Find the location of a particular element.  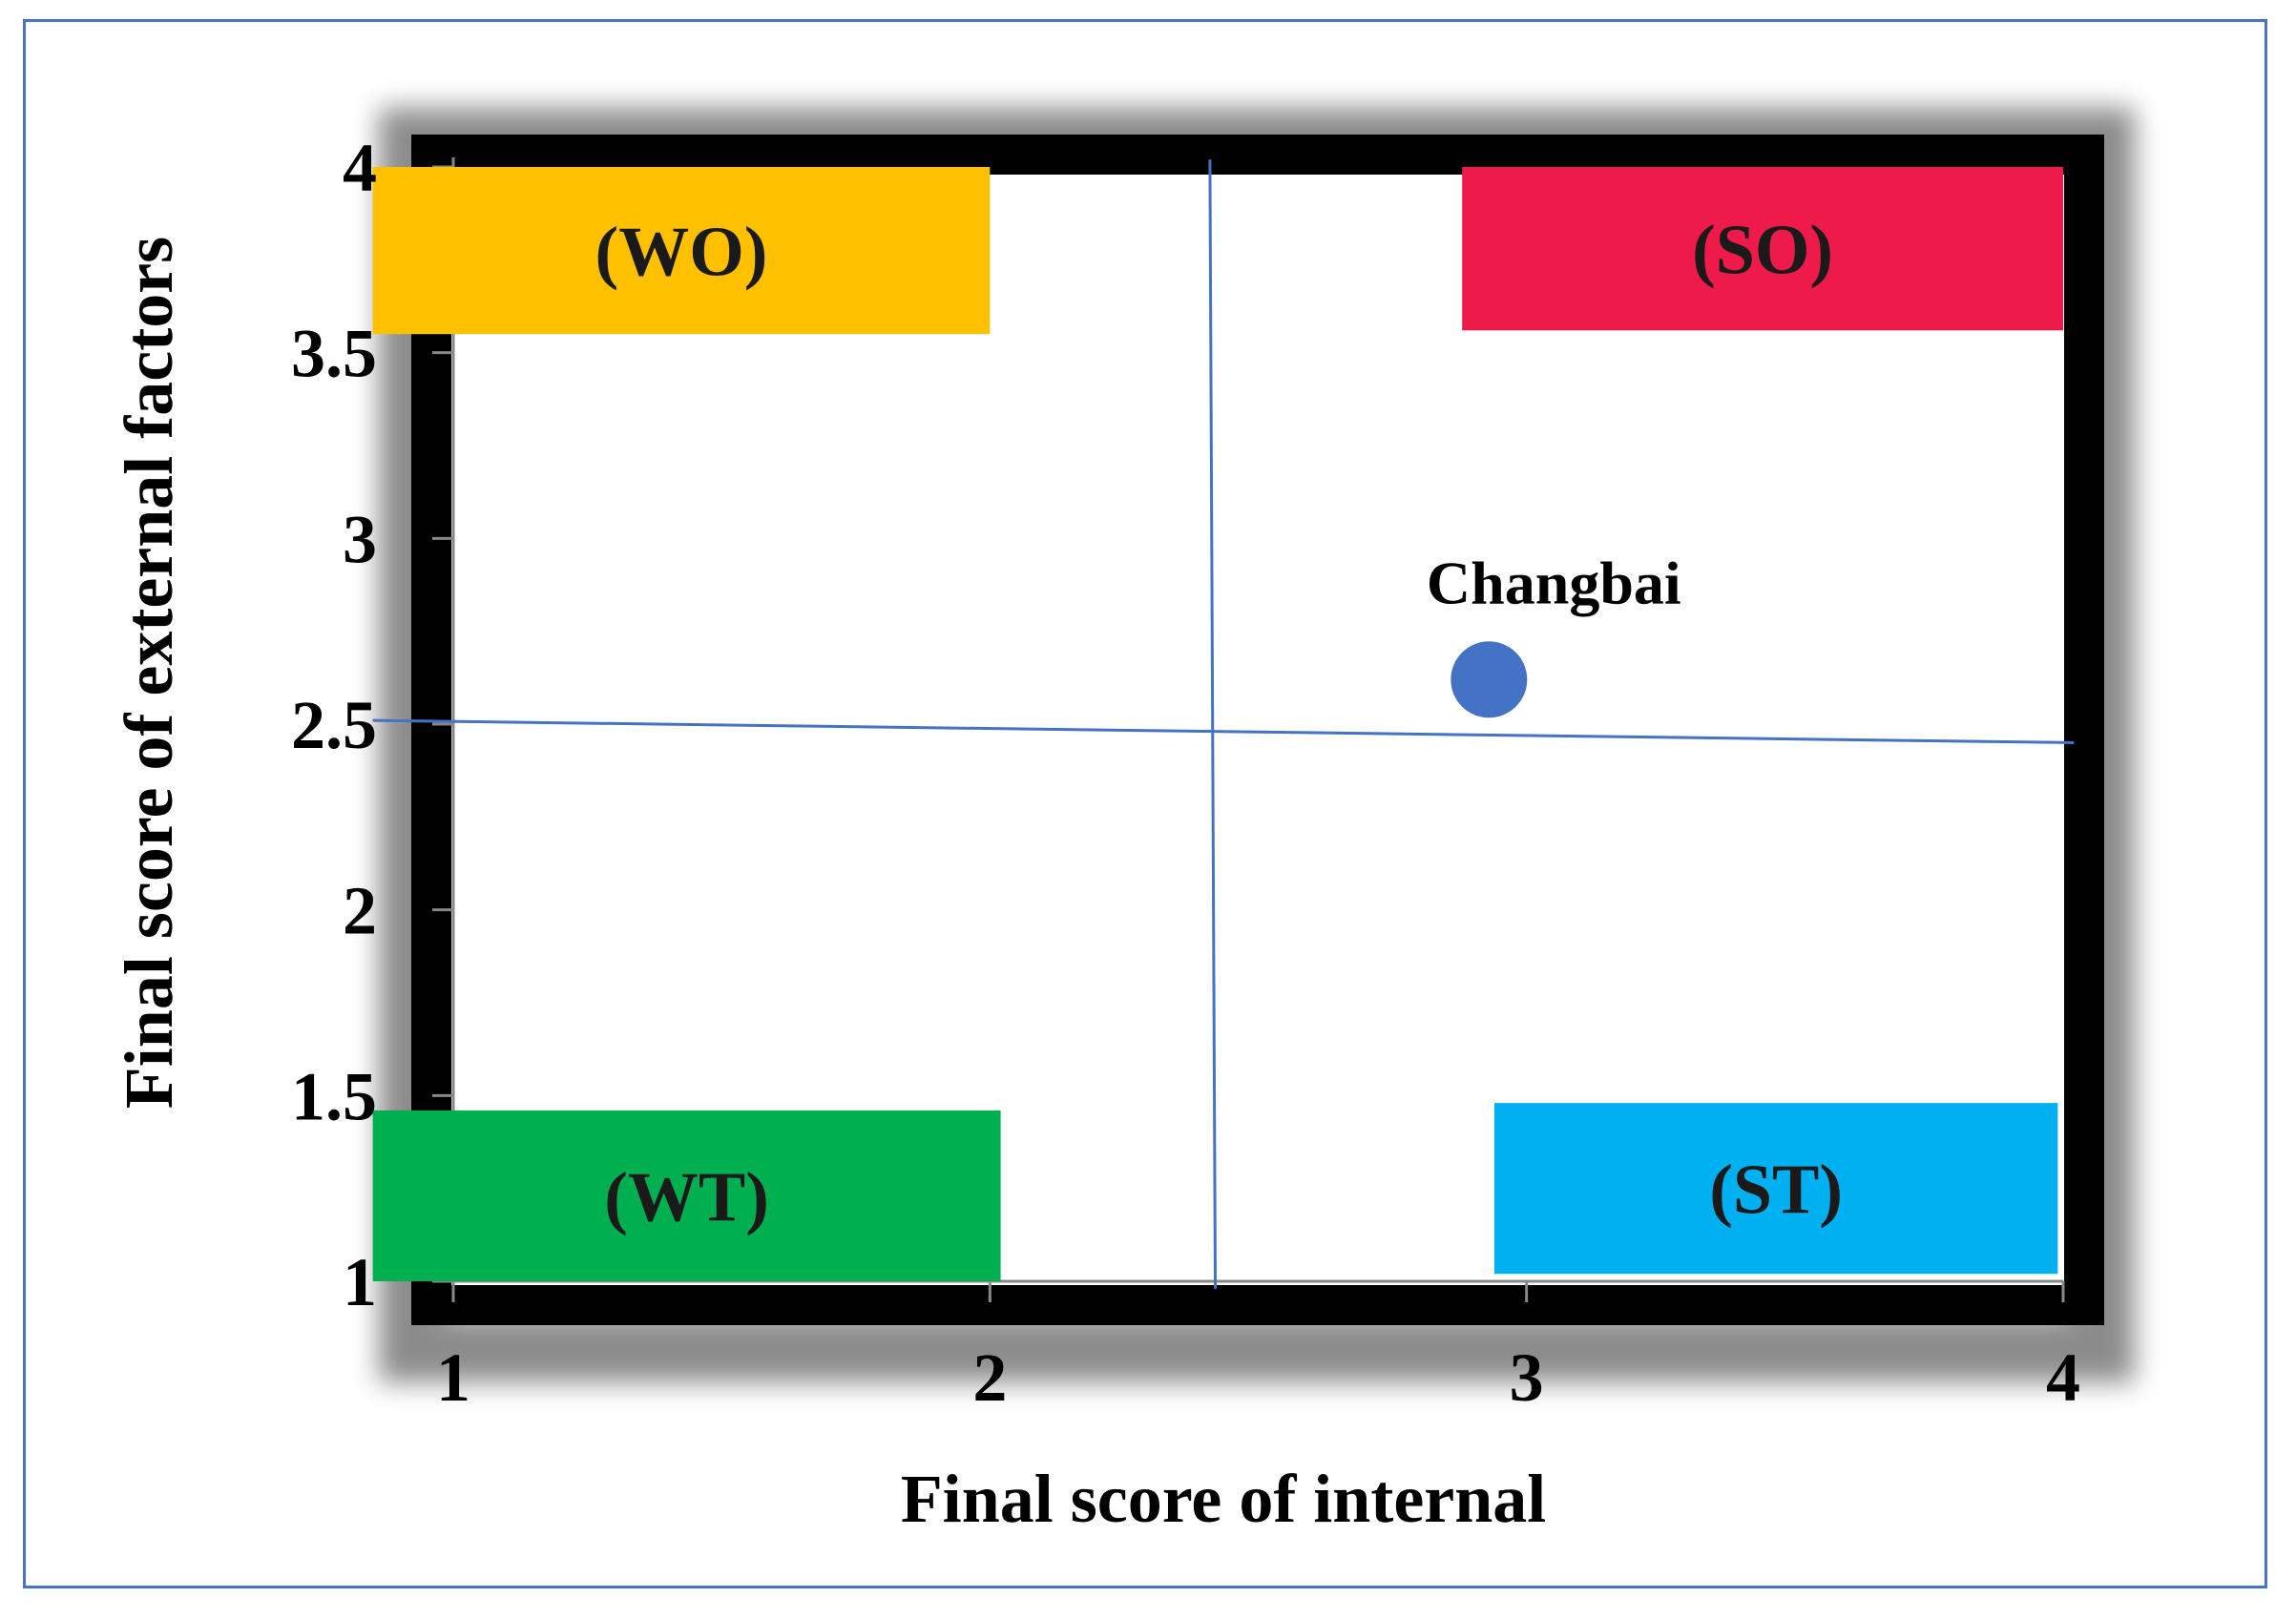

y-tick-label: 1 is located at coordinates (360, 1282).